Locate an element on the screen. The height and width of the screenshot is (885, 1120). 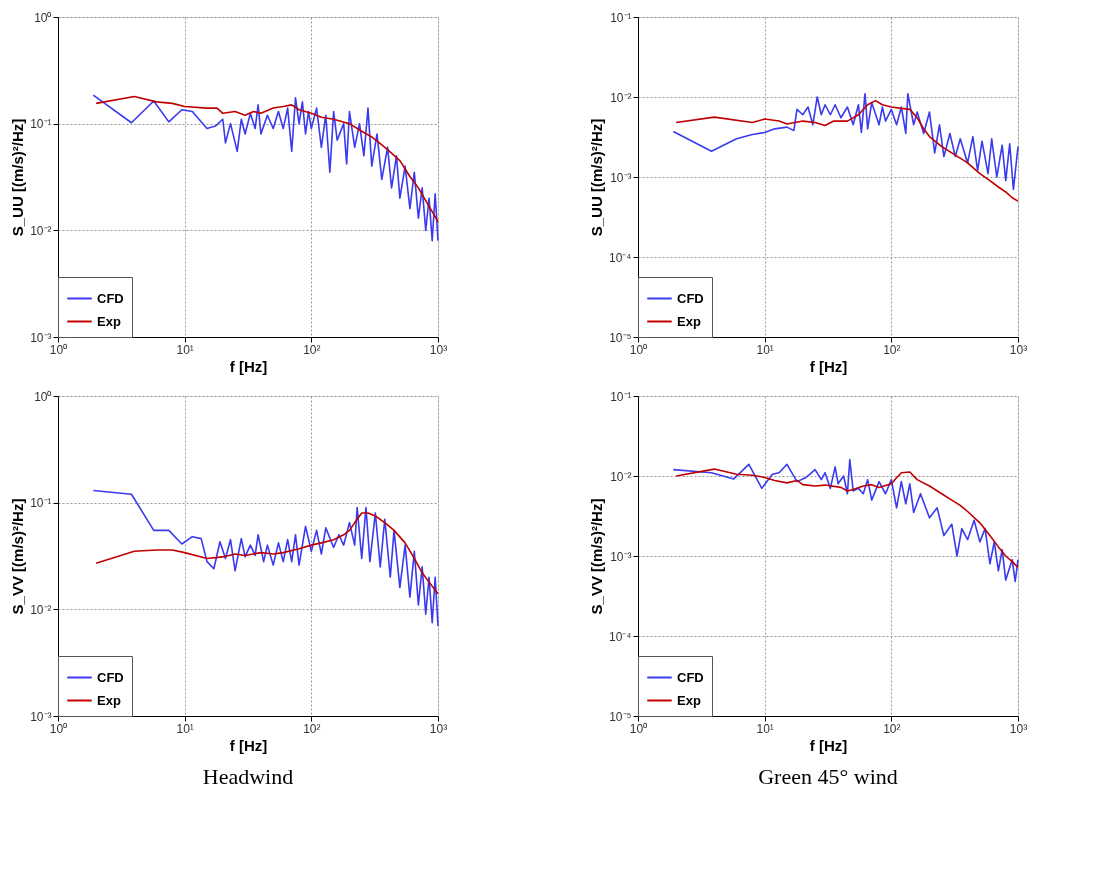
text: Green 45° wind is located at coordinates (828, 776).